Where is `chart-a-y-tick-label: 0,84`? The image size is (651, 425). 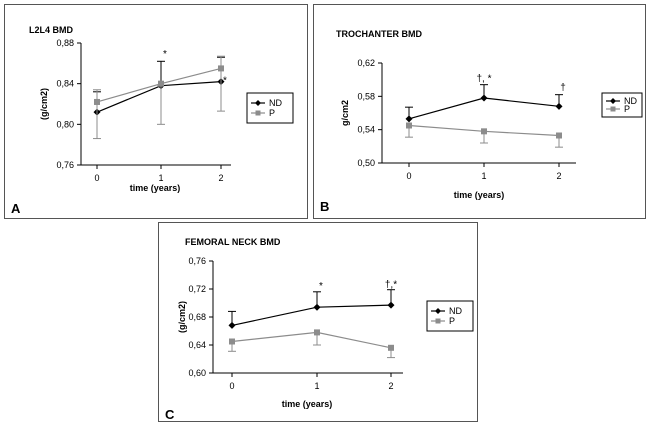
chart-a-y-tick-label: 0,84 is located at coordinates (65, 84).